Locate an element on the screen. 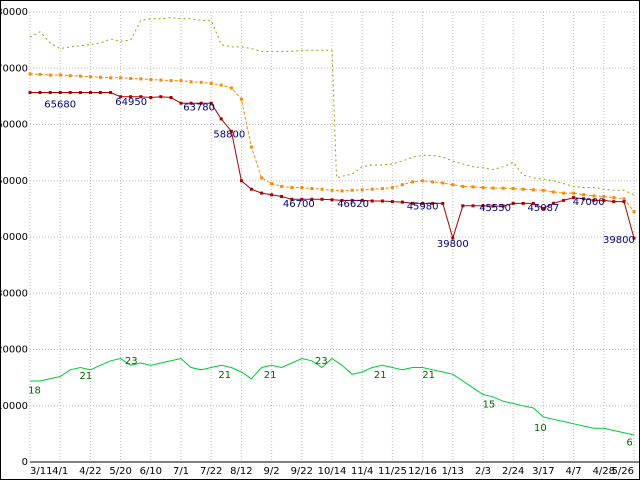 Image resolution: width=640 pixels, height=480 pixels. x-tick-label: 3/11 is located at coordinates (41, 471).